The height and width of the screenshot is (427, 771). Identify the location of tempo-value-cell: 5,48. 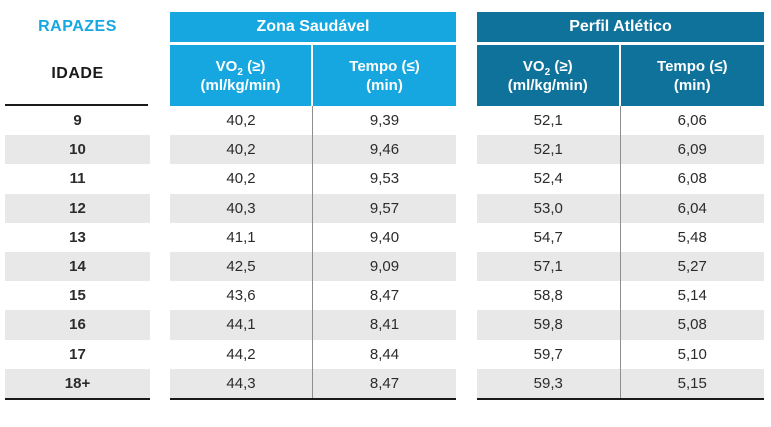
(692, 237).